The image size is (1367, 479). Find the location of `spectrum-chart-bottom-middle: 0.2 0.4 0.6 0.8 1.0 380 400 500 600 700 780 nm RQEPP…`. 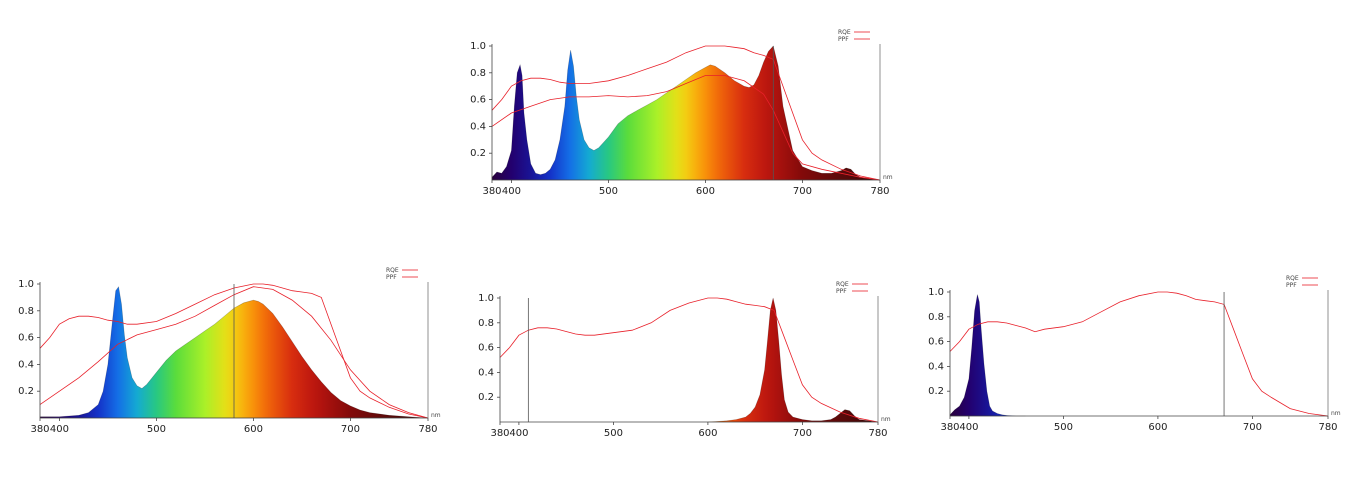

spectrum-chart-bottom-middle: 0.2 0.4 0.6 0.8 1.0 380 400 500 600 700 780 nm RQEPP… is located at coordinates (684, 360).